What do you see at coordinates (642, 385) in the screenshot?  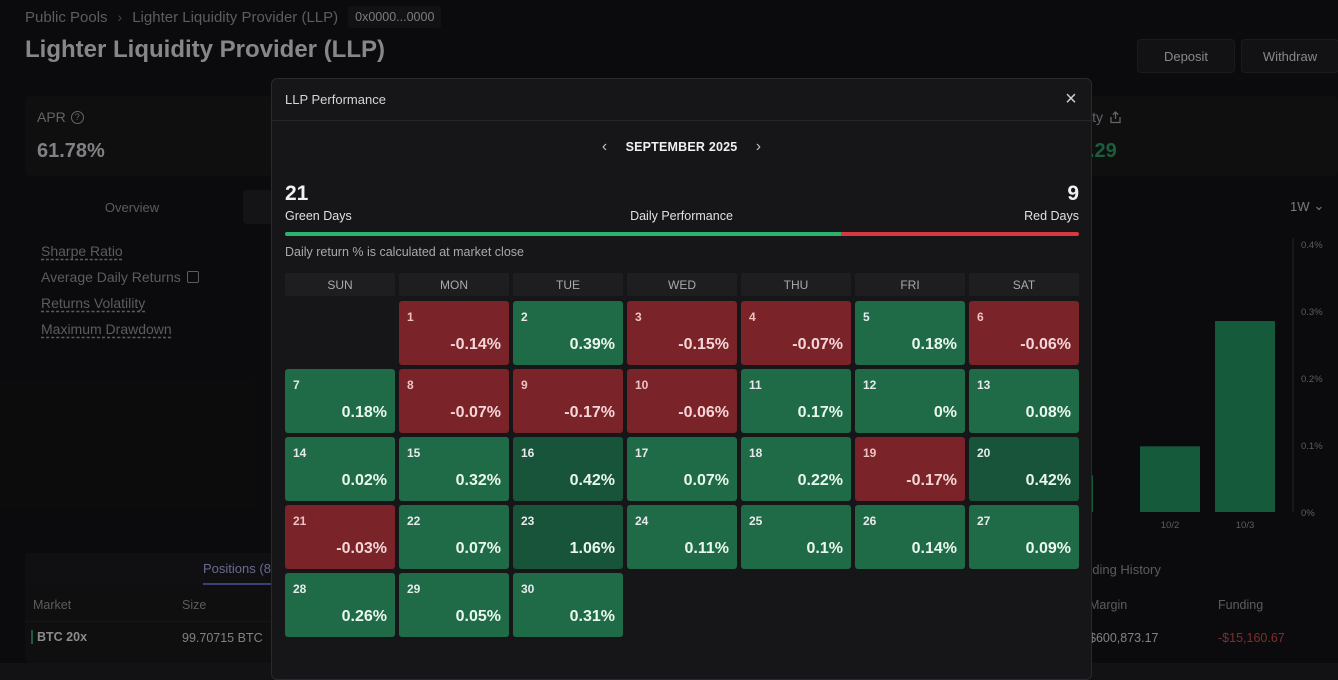 I see `day-number: 10` at bounding box center [642, 385].